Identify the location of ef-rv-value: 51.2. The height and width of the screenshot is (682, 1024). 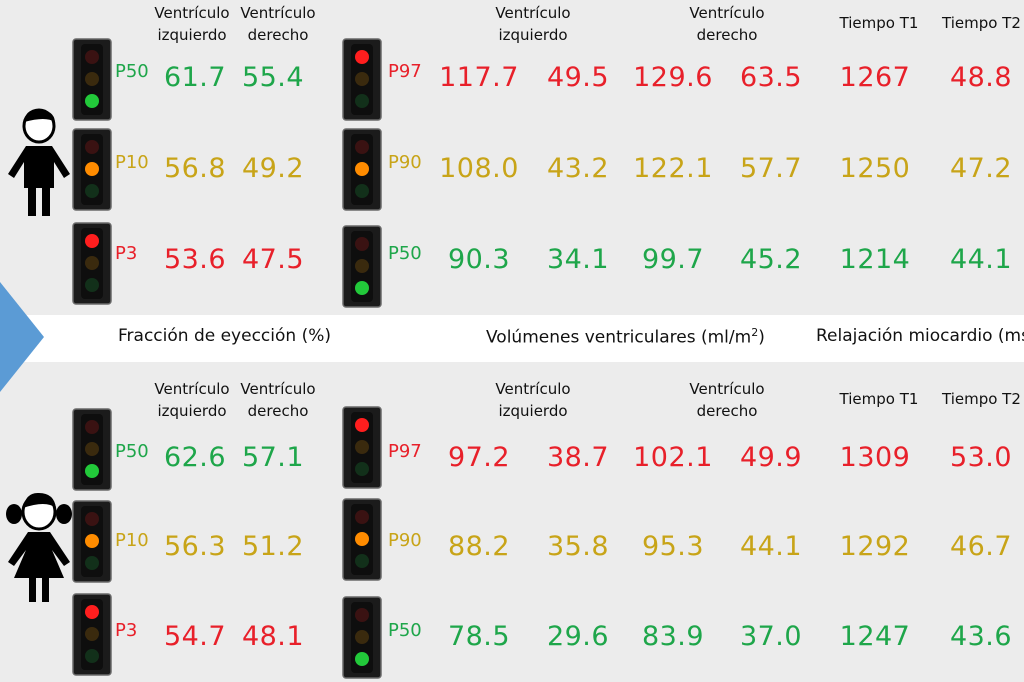
(273, 546).